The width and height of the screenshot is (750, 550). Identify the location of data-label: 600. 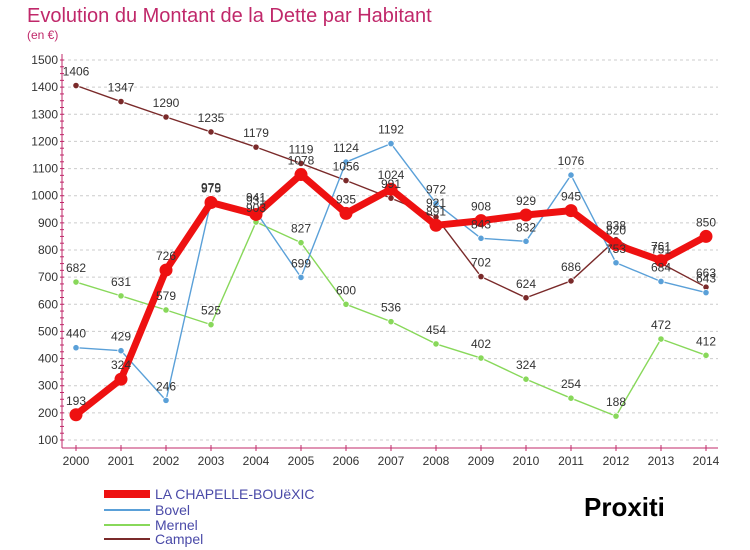
(346, 290).